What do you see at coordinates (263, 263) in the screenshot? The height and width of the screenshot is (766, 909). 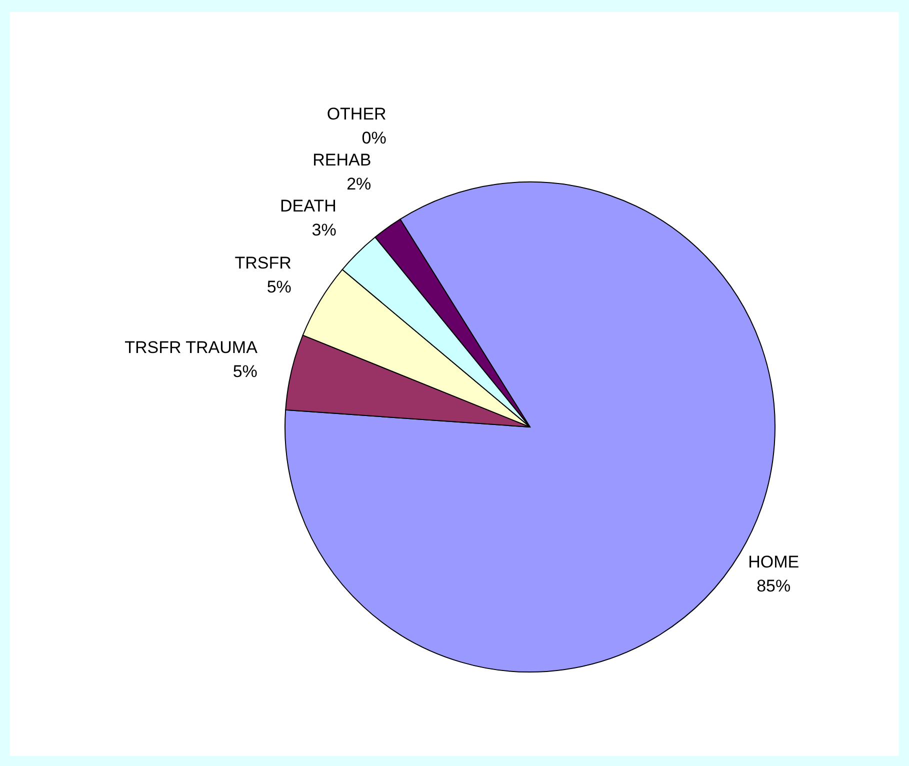 I see `slice-label: TRSFR` at bounding box center [263, 263].